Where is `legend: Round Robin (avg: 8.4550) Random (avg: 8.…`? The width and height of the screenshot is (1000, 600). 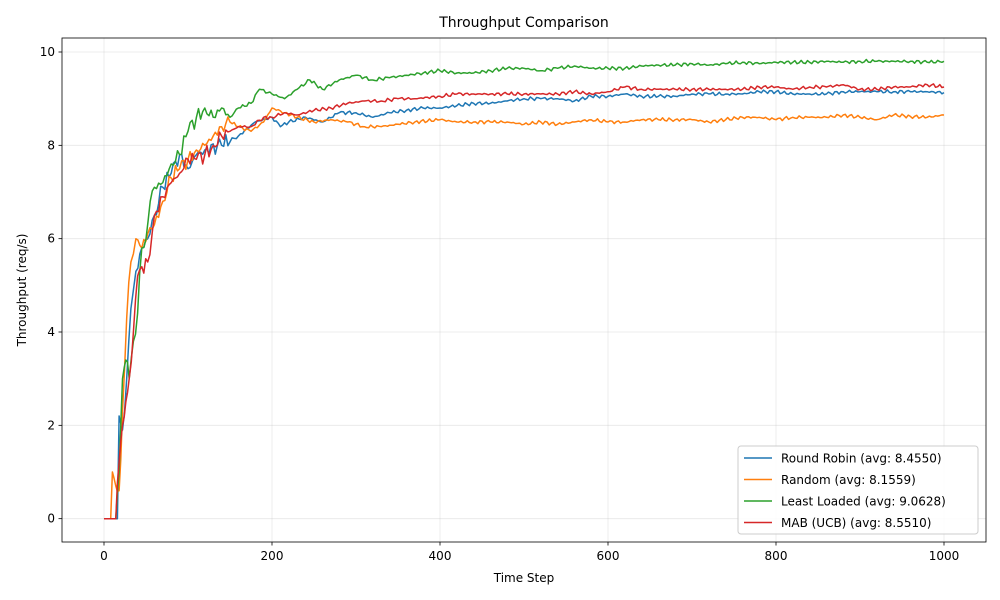
legend: Round Robin (avg: 8.4550) Random (avg: 8.… is located at coordinates (858, 490).